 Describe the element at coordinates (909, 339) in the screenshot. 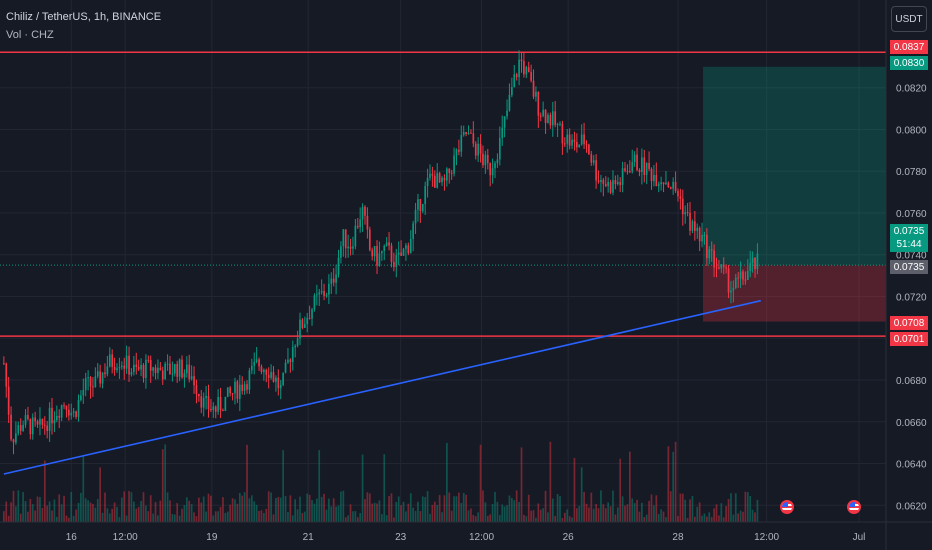

I see `support-price-tag: 0.0701` at that location.